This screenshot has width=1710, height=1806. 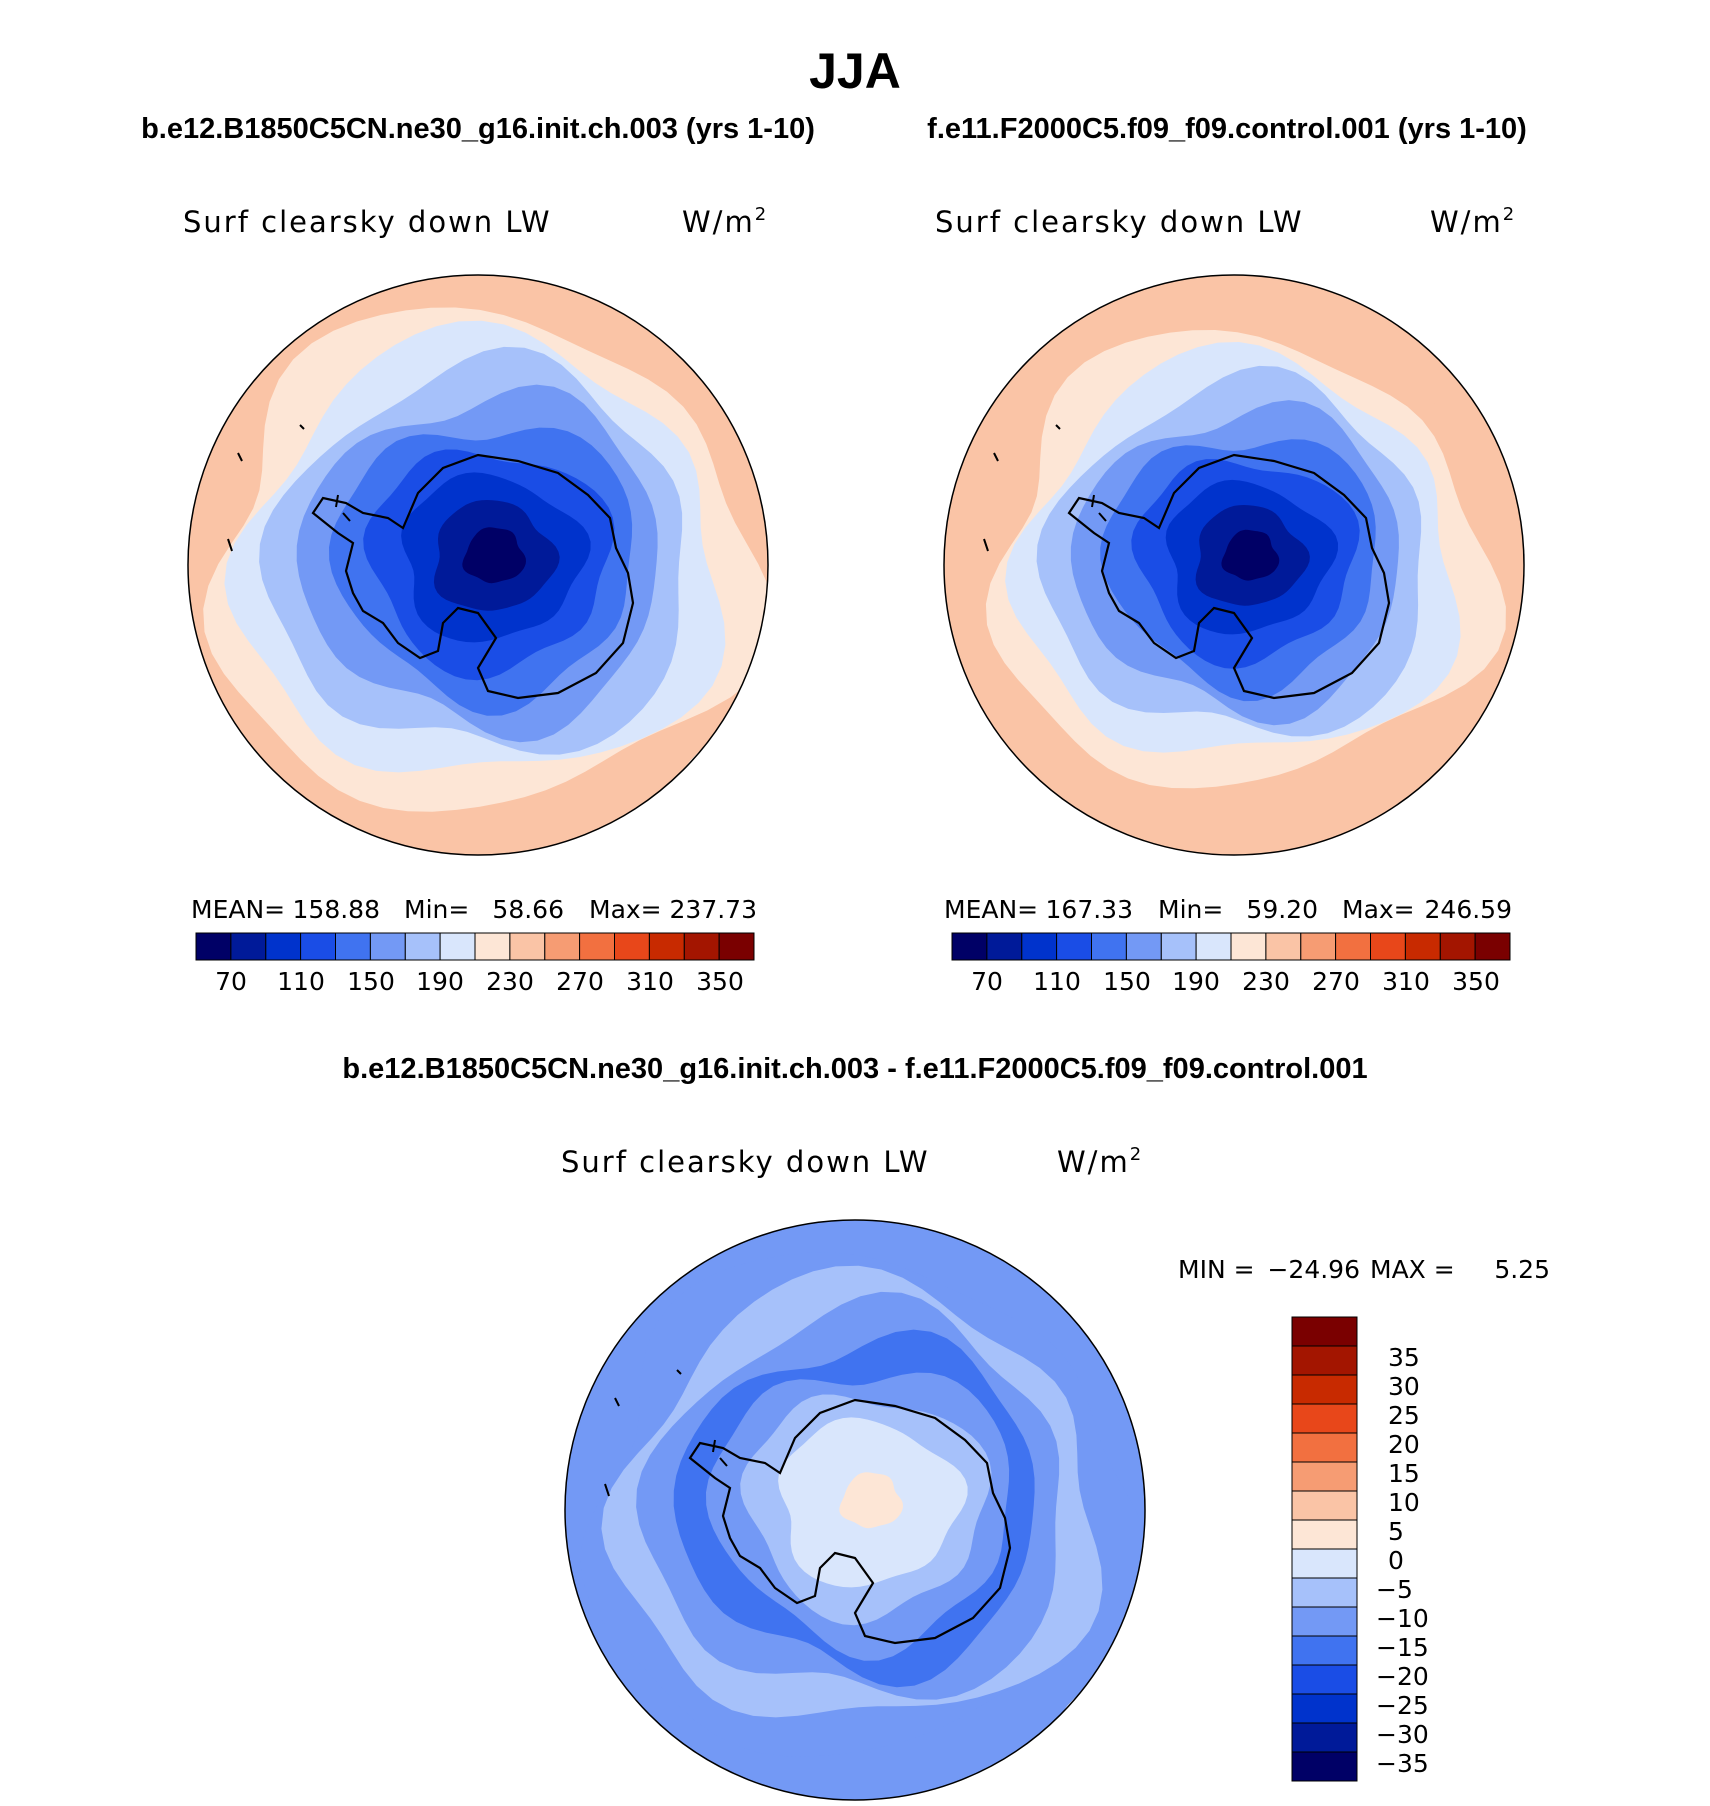 What do you see at coordinates (1404, 1415) in the screenshot?
I see `panel-diff-cbar-label: 25` at bounding box center [1404, 1415].